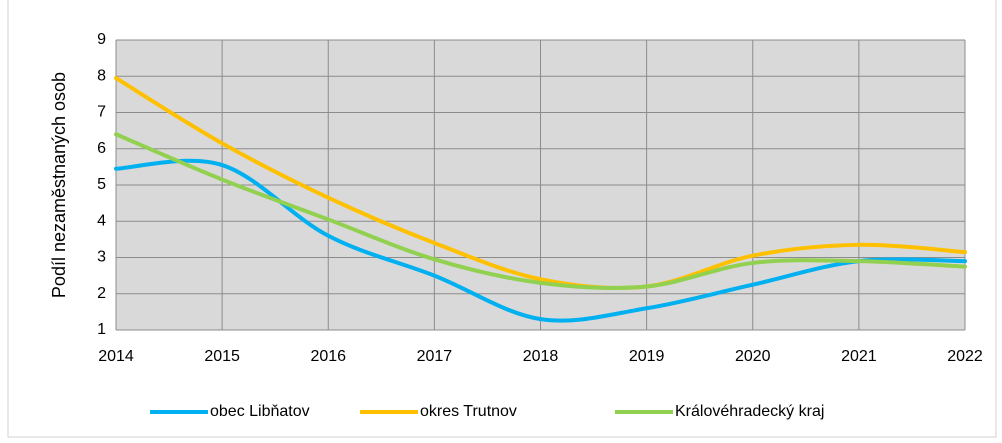  I want to click on legend-label: Královéhradecký kraj, so click(749, 411).